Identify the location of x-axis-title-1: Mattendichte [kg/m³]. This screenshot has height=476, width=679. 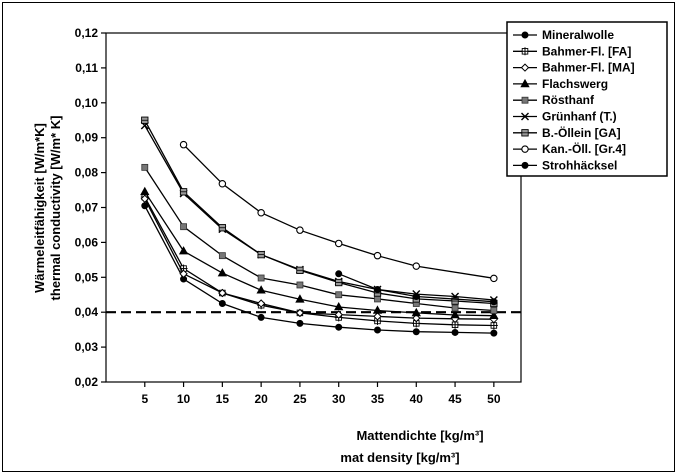
(419, 435).